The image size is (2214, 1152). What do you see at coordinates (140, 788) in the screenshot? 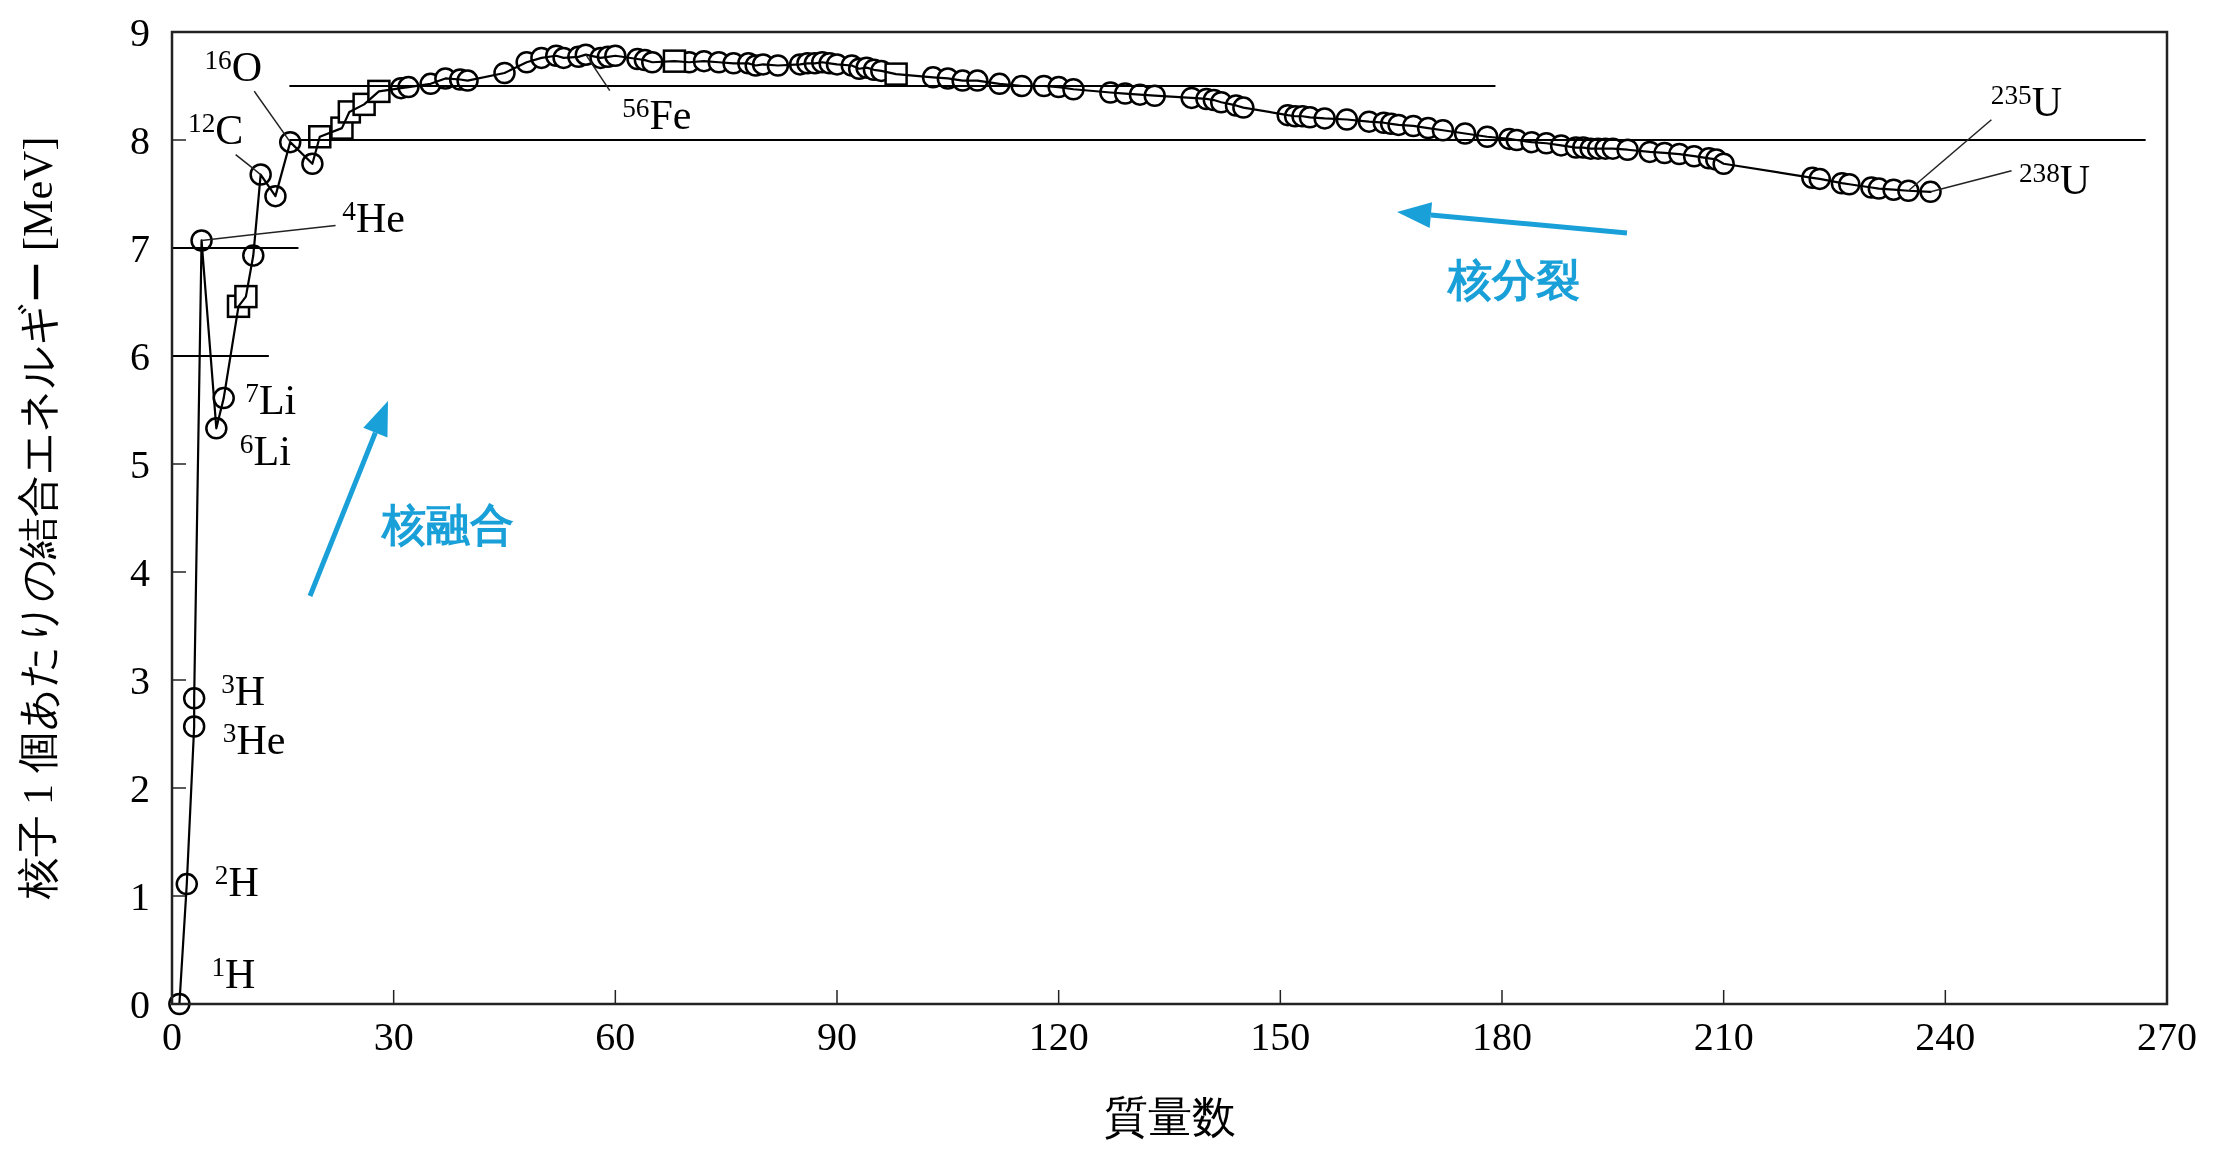
I see `y-tick-label: 2` at bounding box center [140, 788].